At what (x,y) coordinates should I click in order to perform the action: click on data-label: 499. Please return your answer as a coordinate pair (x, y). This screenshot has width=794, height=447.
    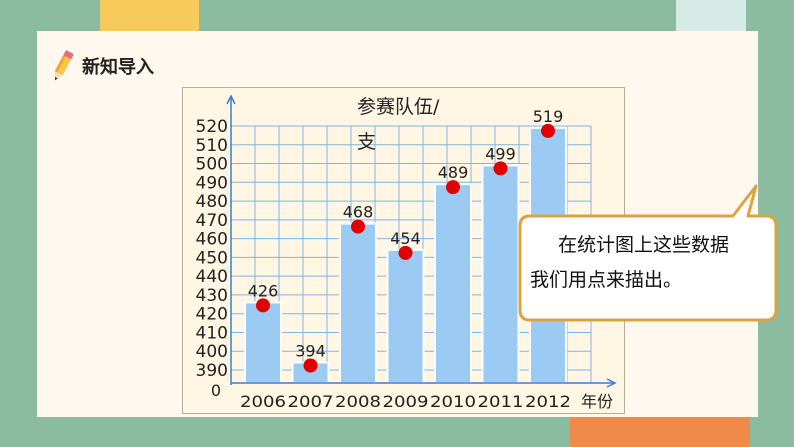
    Looking at the image, I should click on (500, 153).